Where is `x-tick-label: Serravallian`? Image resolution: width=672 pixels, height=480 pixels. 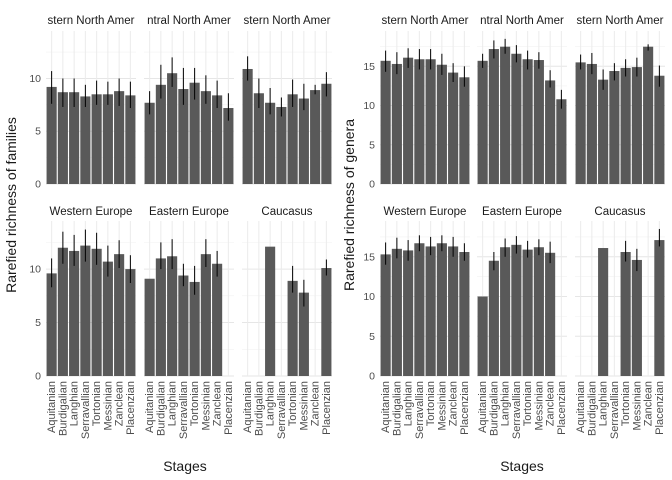
x-tick-label: Serravallian is located at coordinates (615, 410).